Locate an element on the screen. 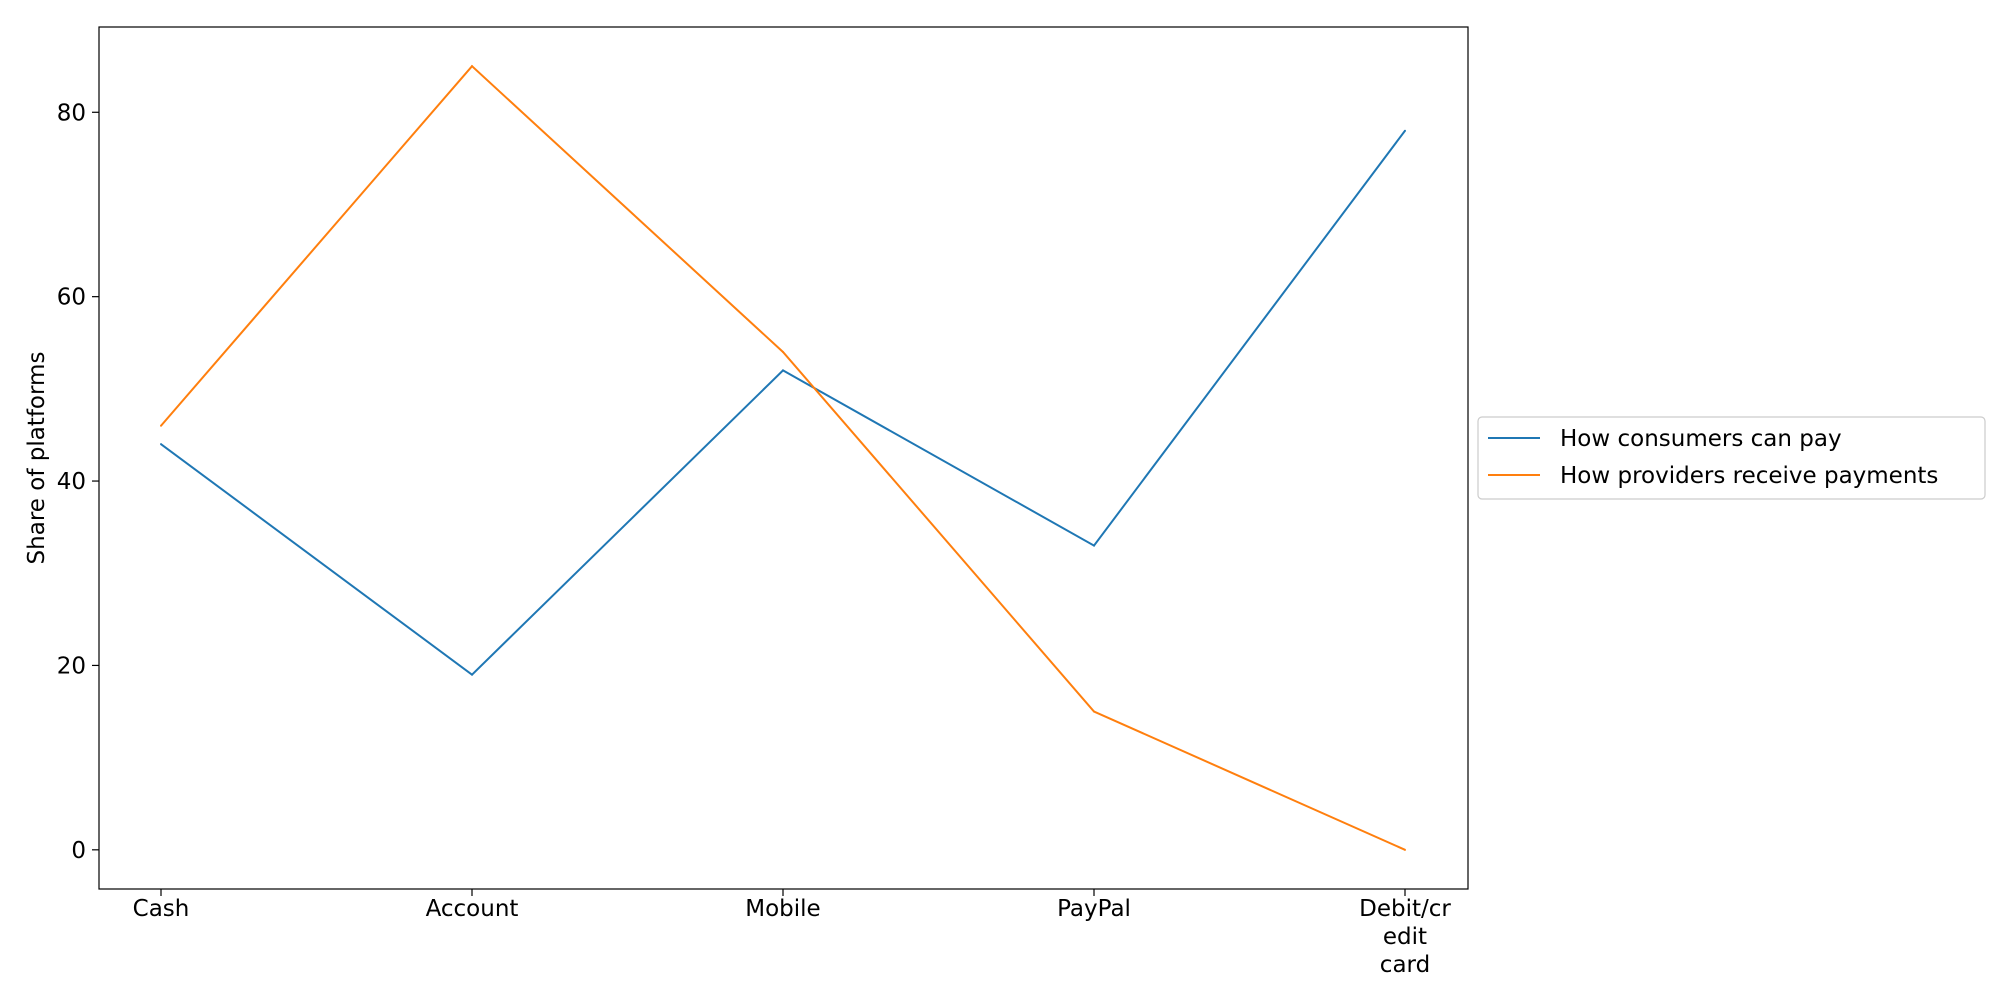  x-tick-label: Debit/cr is located at coordinates (1405, 909).